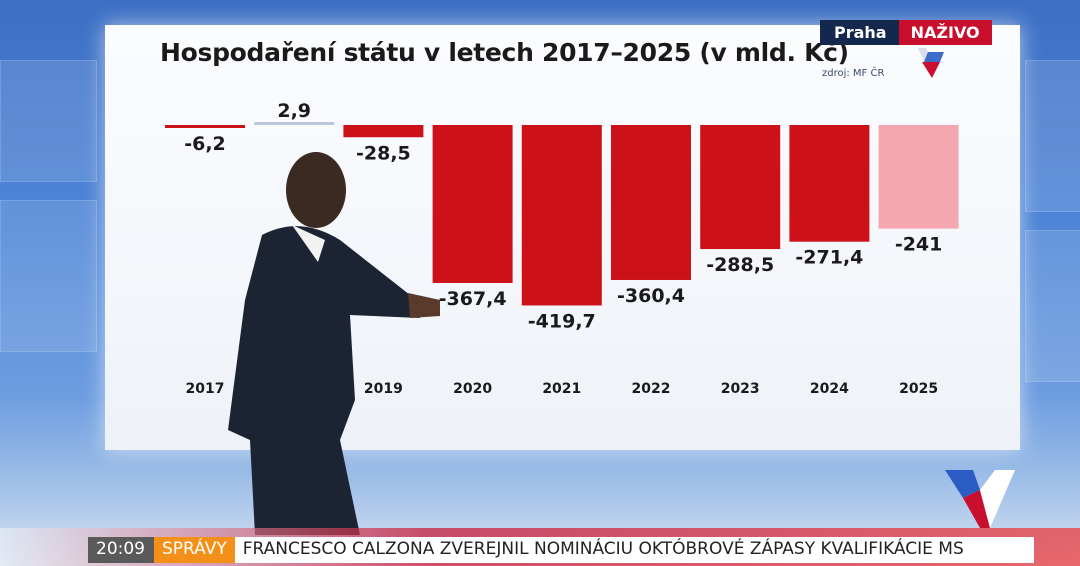 The height and width of the screenshot is (566, 1080). What do you see at coordinates (294, 123) in the screenshot?
I see `bar-2018` at bounding box center [294, 123].